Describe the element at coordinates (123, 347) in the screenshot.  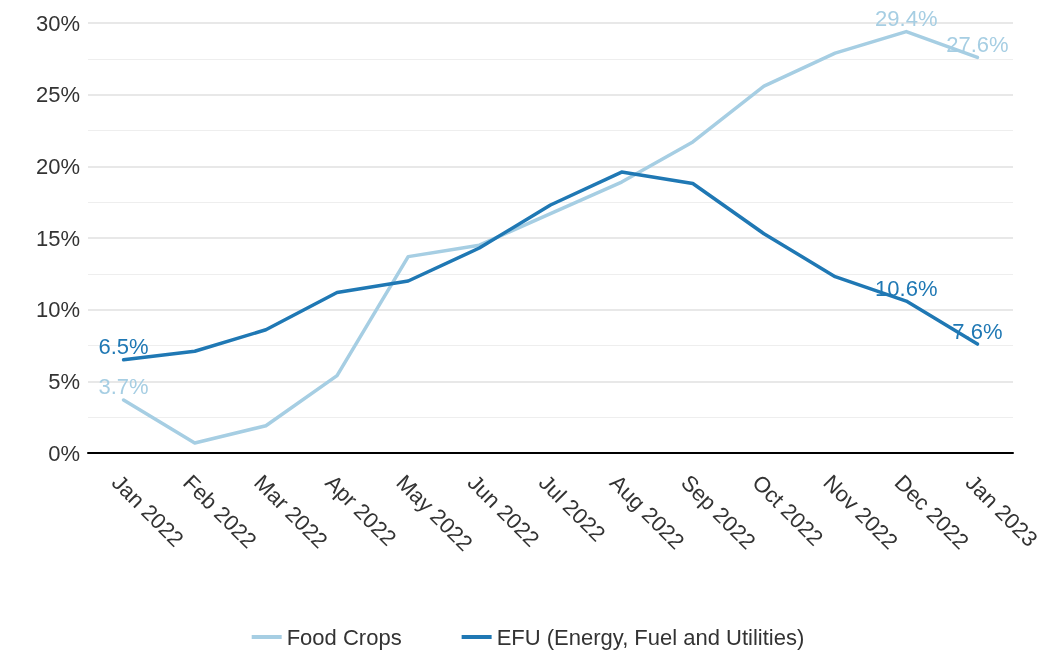
I see `data-label: 6.5%` at that location.